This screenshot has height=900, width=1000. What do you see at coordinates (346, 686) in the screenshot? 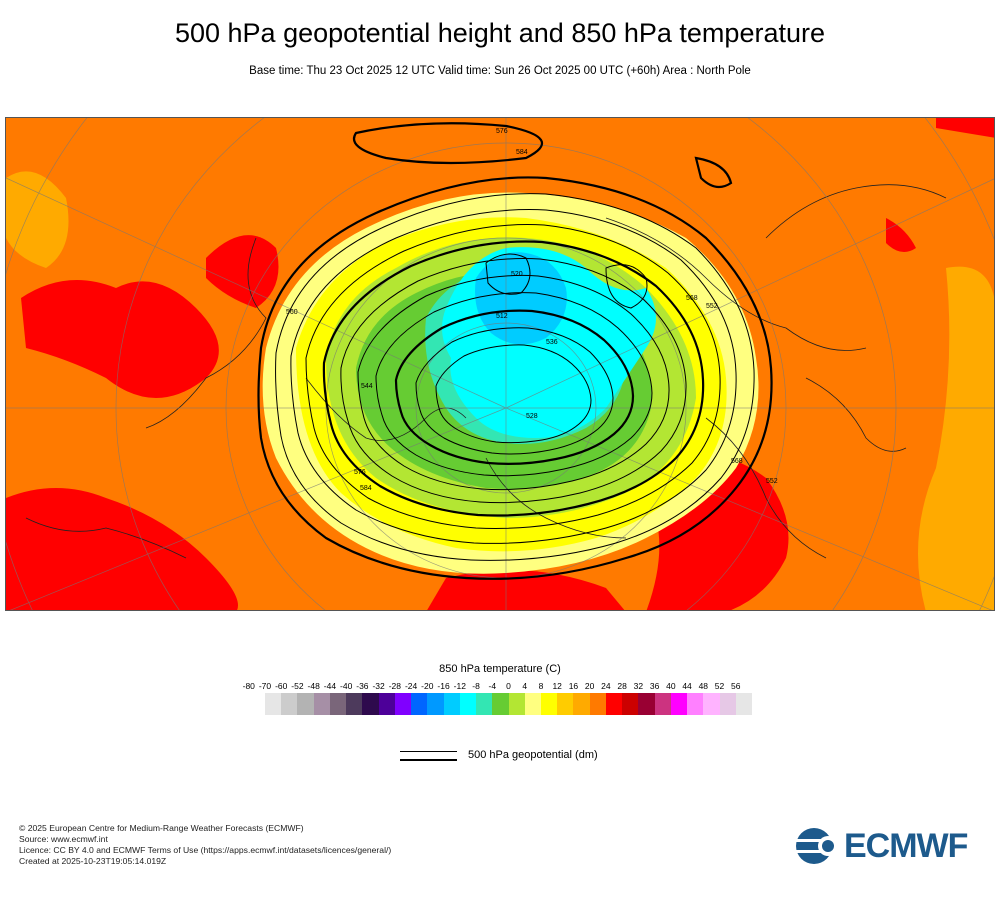
I see `legend-tick-label: -40` at bounding box center [346, 686].